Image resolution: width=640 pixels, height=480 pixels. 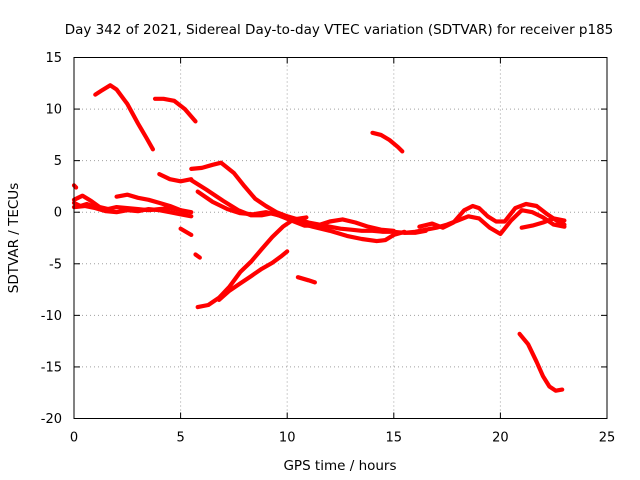 I want to click on x-tick-label: 20, so click(x=500, y=438).